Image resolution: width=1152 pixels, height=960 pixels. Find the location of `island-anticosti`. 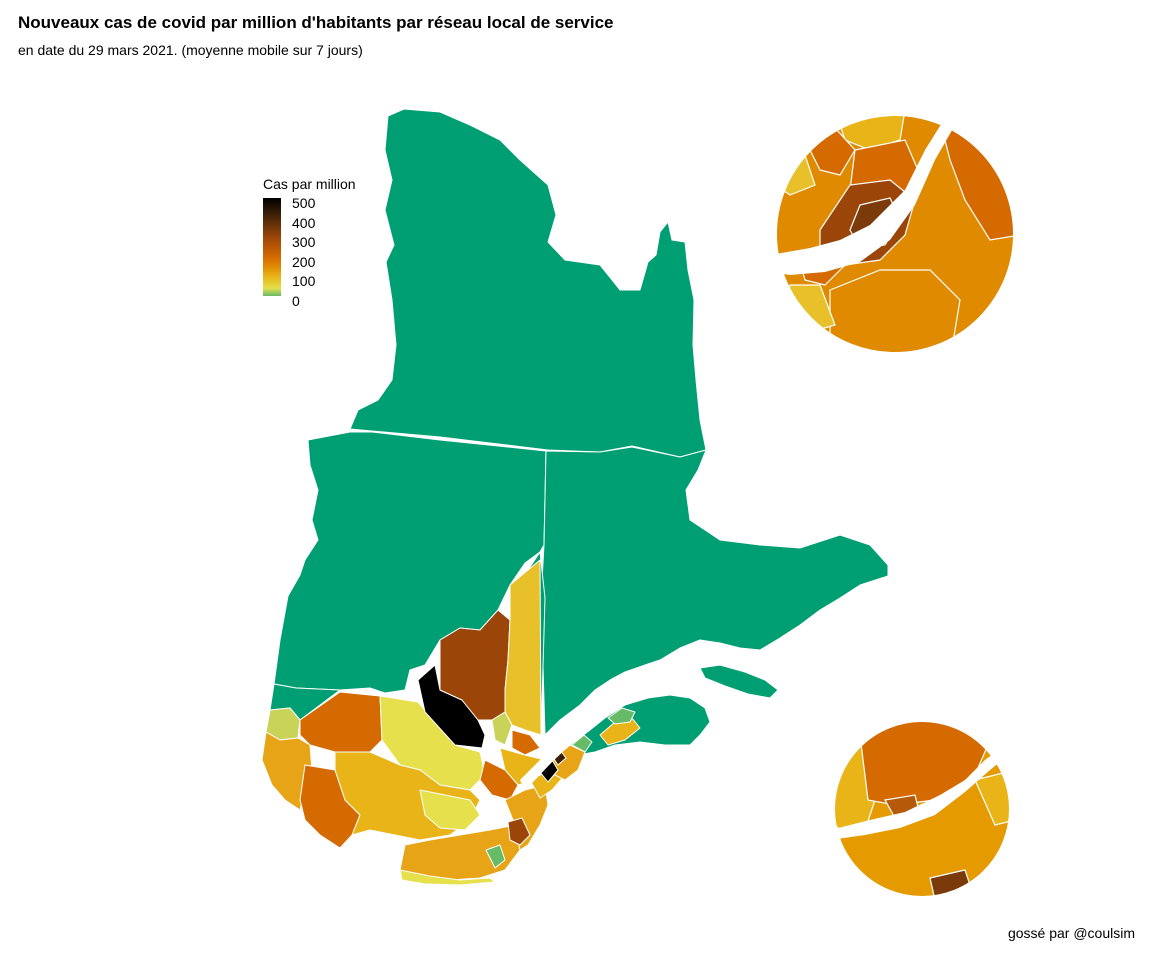

island-anticosti is located at coordinates (739, 681).